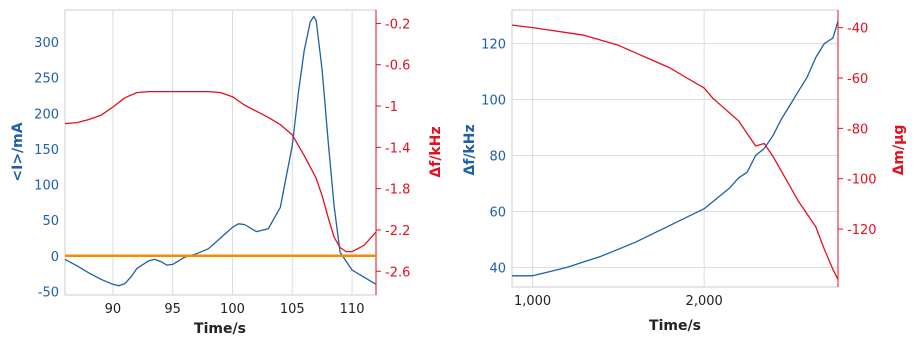 Image resolution: width=917 pixels, height=343 pixels. What do you see at coordinates (46, 114) in the screenshot?
I see `y-left-tick-label: 200` at bounding box center [46, 114].